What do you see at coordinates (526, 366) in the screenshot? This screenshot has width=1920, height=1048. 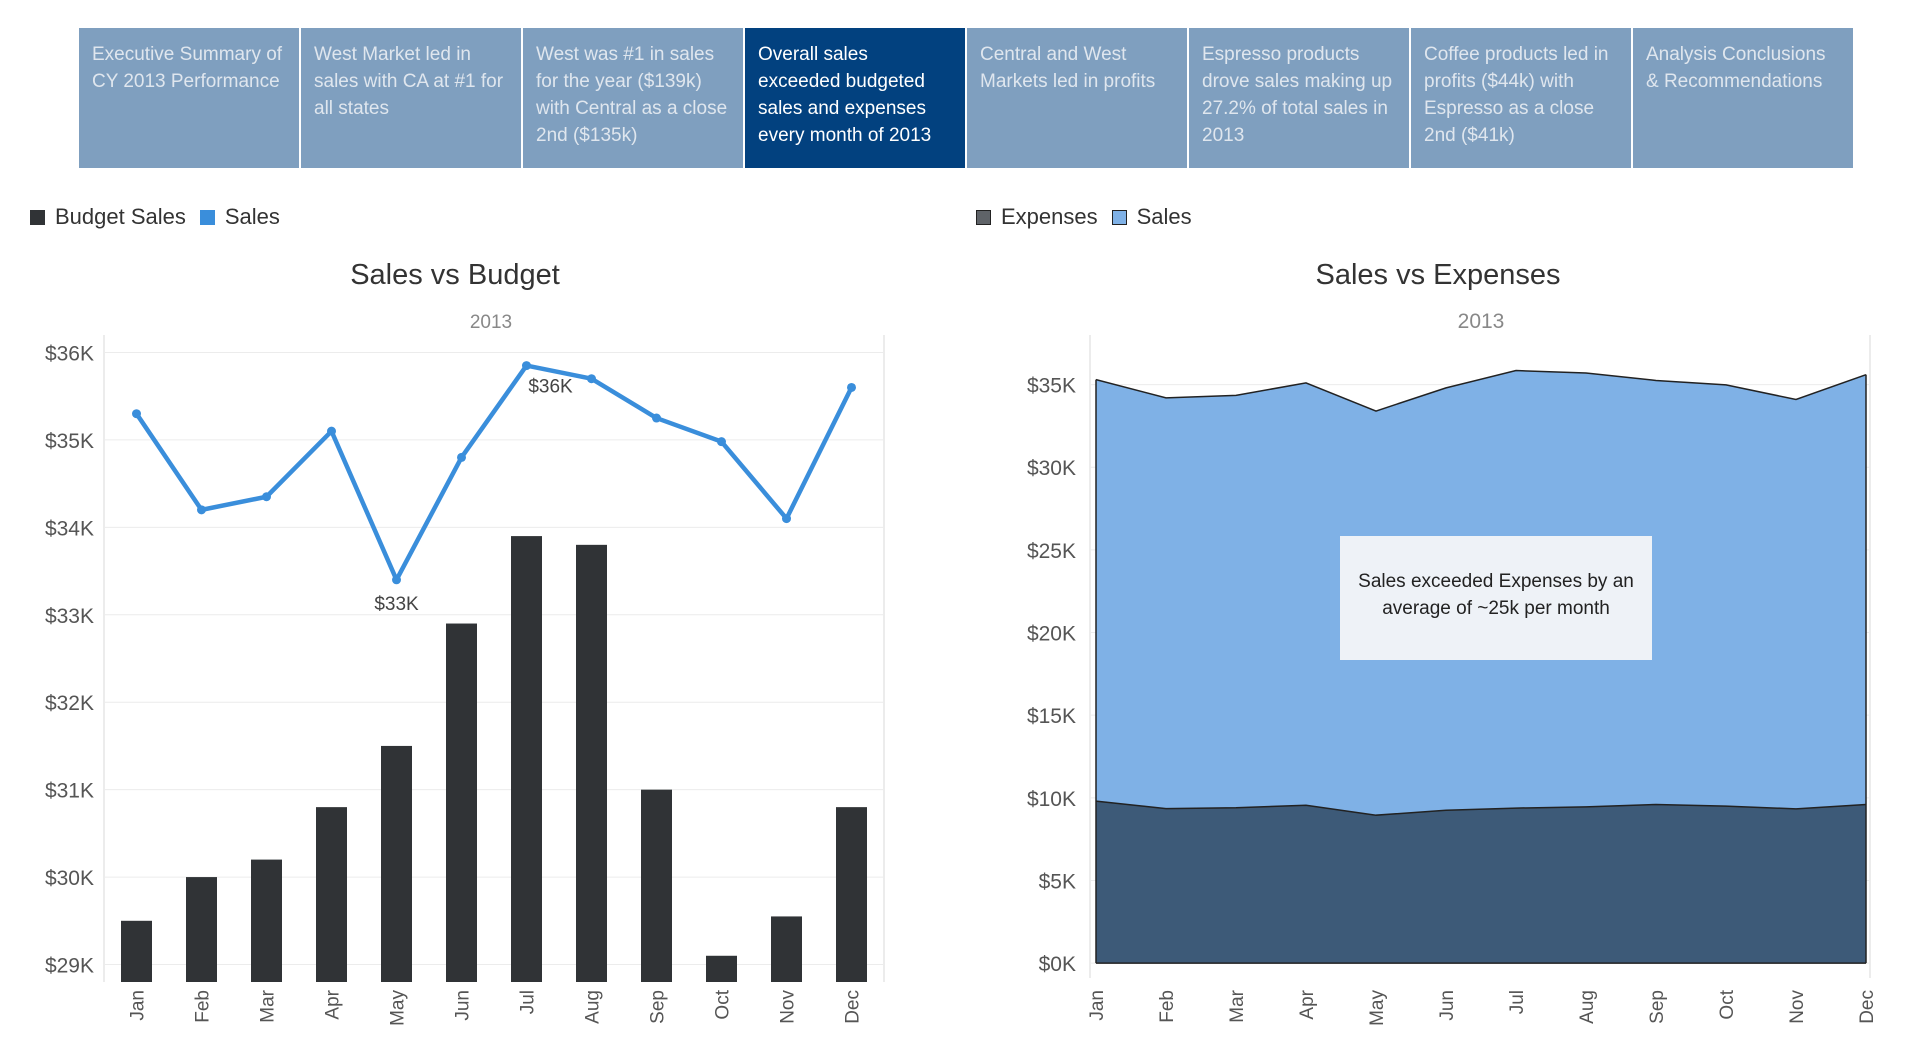 I see `sales-point-jul` at bounding box center [526, 366].